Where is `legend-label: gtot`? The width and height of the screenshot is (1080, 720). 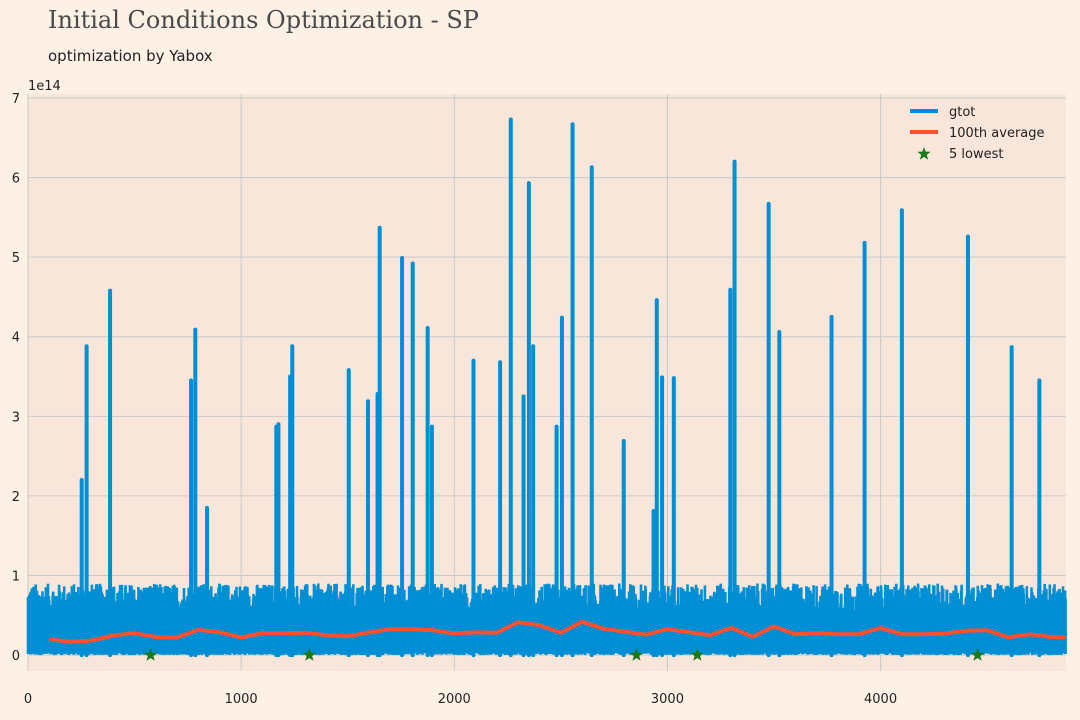
legend-label: gtot is located at coordinates (962, 112).